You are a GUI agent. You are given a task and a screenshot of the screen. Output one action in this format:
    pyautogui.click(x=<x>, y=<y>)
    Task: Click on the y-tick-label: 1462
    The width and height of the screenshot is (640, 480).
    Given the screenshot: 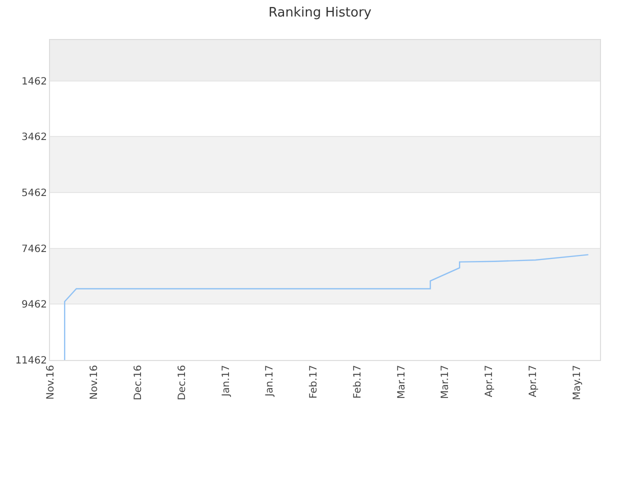 What is the action you would take?
    pyautogui.click(x=34, y=82)
    